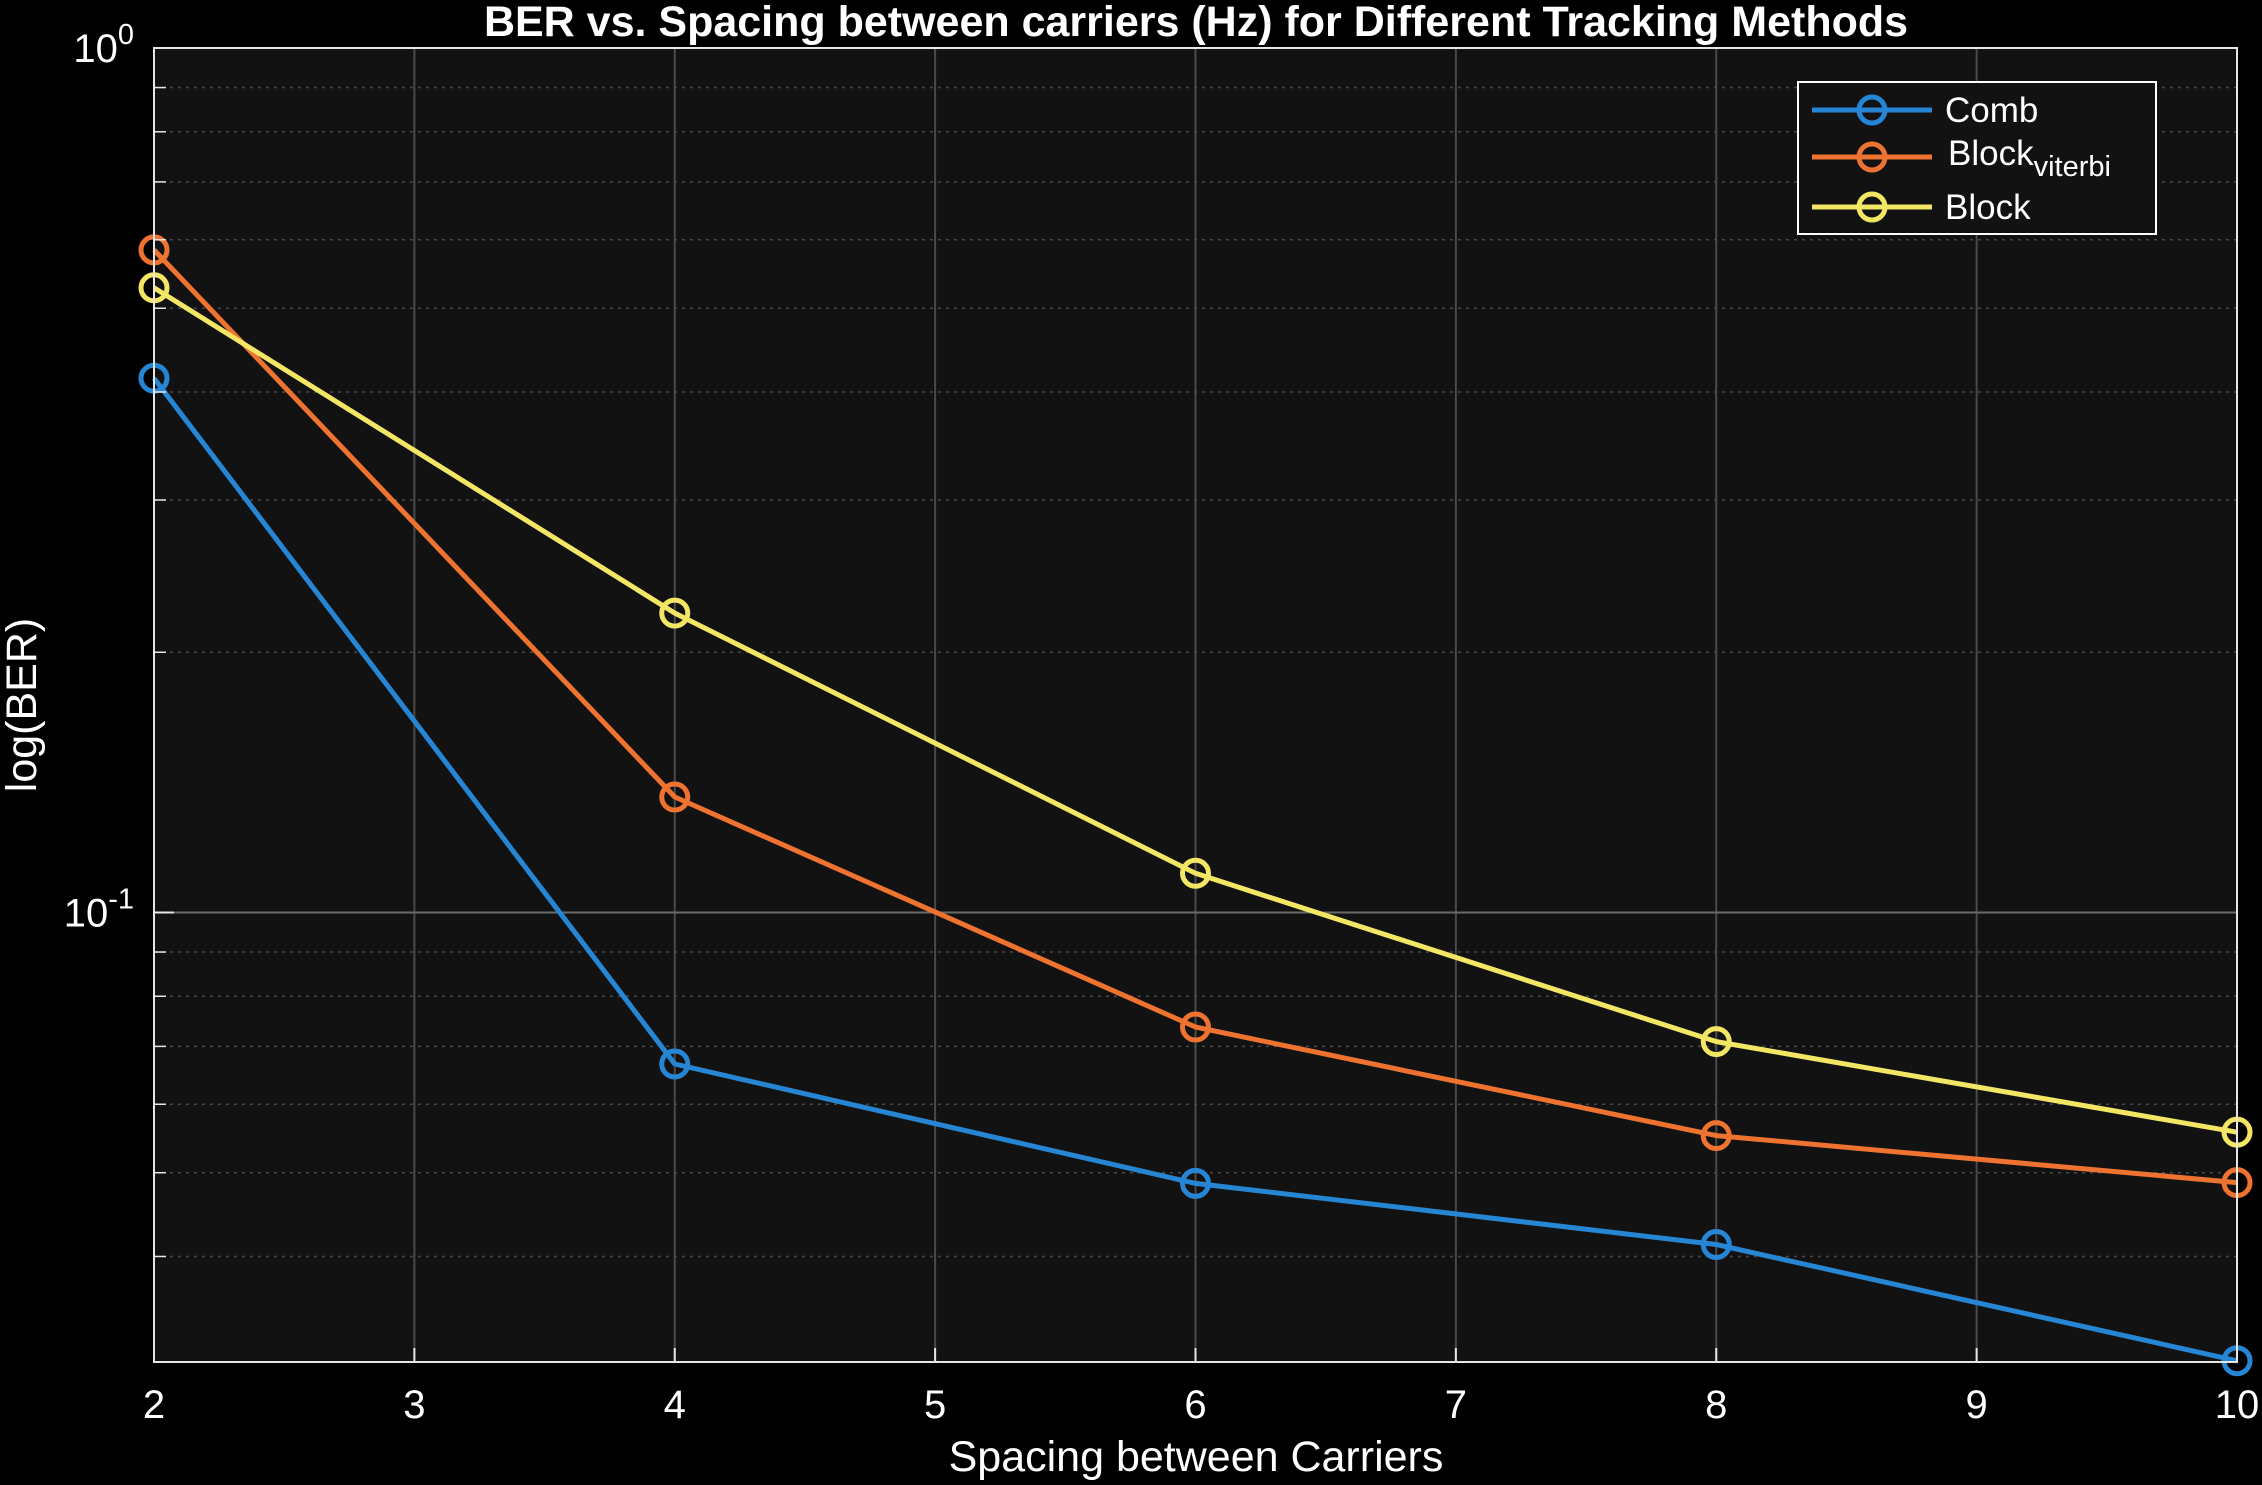  What do you see at coordinates (1195, 1405) in the screenshot?
I see `x-tick-label: 6` at bounding box center [1195, 1405].